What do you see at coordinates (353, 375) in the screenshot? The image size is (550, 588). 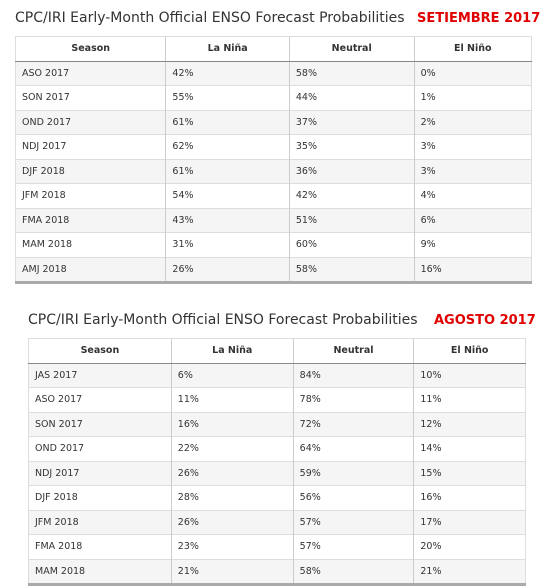 I see `probability-cell: 84%` at bounding box center [353, 375].